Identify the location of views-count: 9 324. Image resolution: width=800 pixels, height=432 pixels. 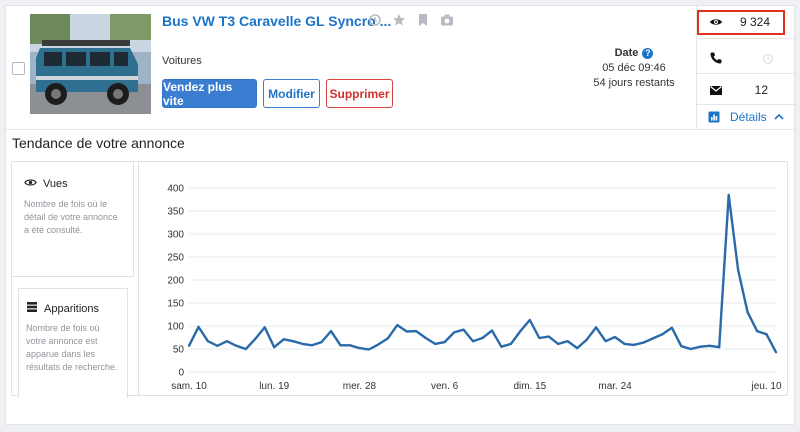
(754, 21).